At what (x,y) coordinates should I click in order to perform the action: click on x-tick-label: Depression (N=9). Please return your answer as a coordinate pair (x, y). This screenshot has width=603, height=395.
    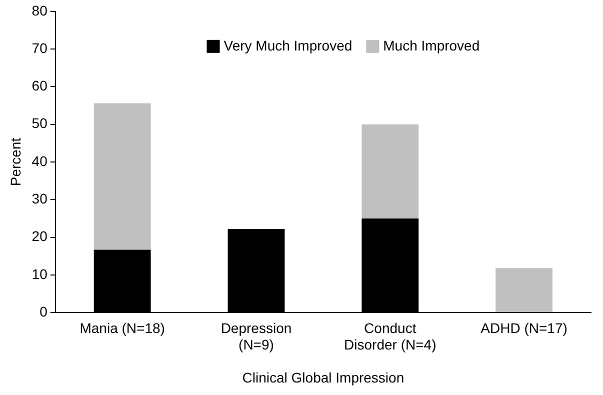
    Looking at the image, I should click on (256, 336).